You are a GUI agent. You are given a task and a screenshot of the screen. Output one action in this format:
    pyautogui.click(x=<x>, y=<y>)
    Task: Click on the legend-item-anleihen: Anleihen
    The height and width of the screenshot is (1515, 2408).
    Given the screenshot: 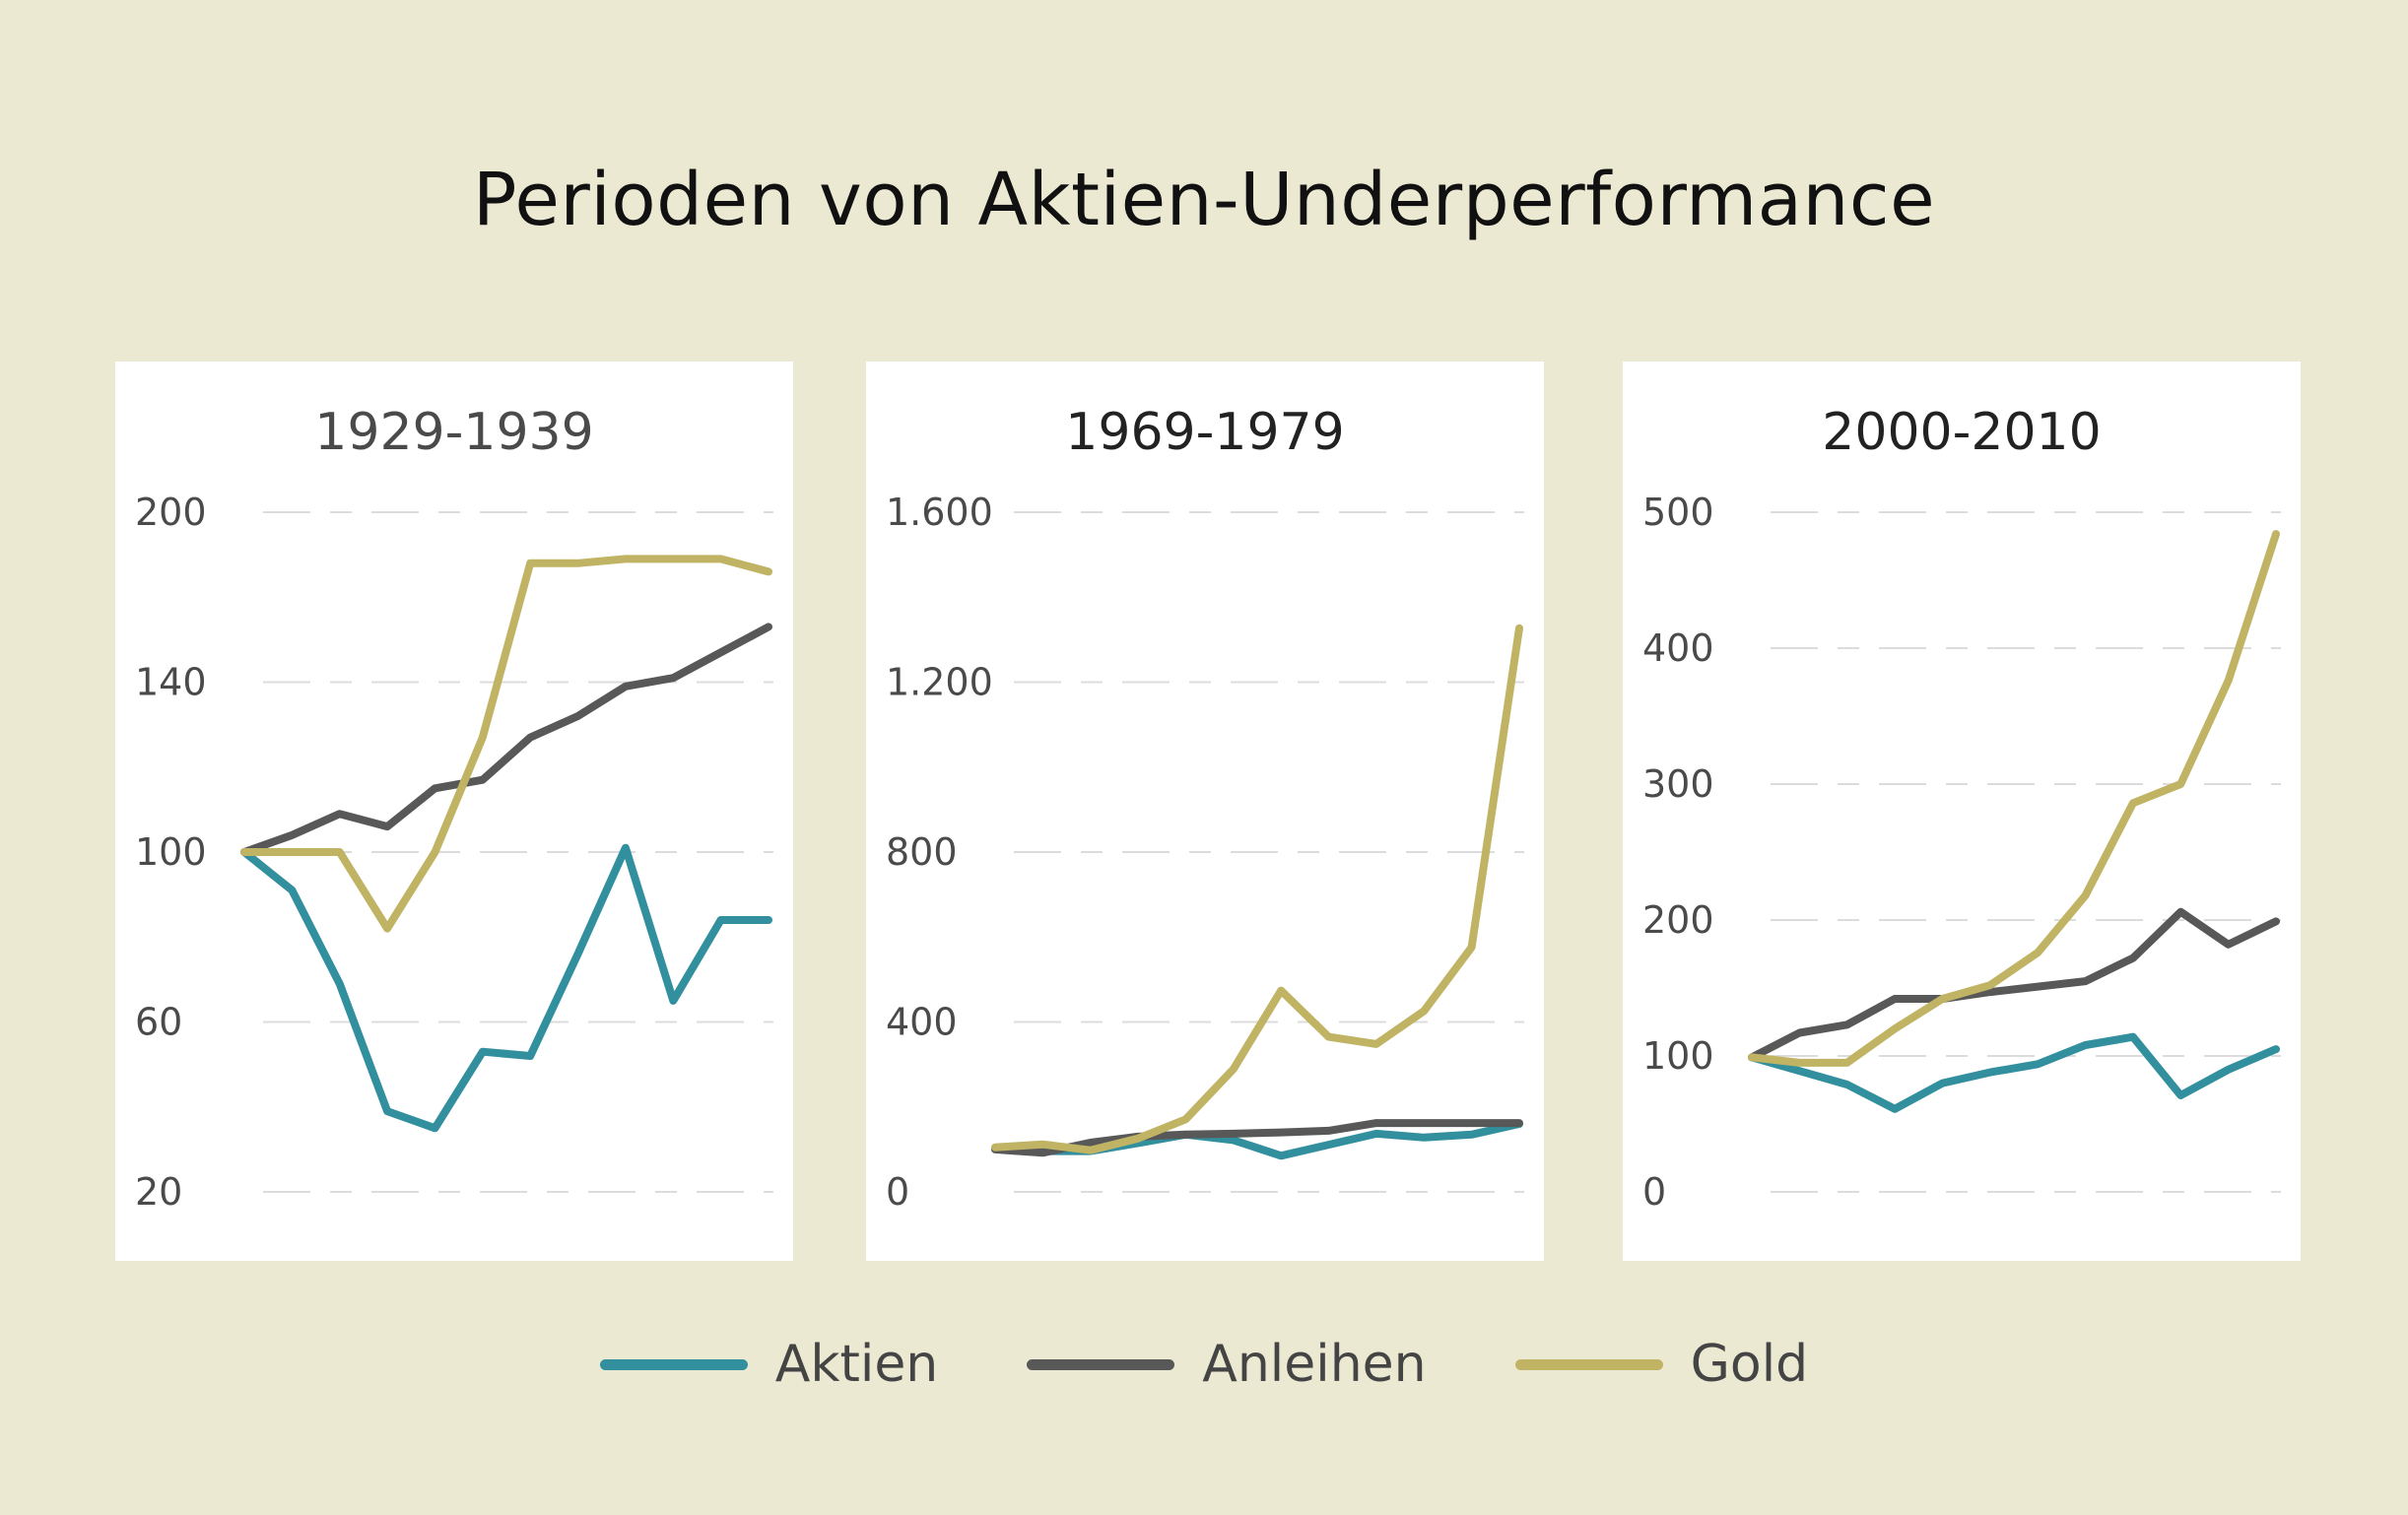 What is the action you would take?
    pyautogui.click(x=1227, y=1364)
    